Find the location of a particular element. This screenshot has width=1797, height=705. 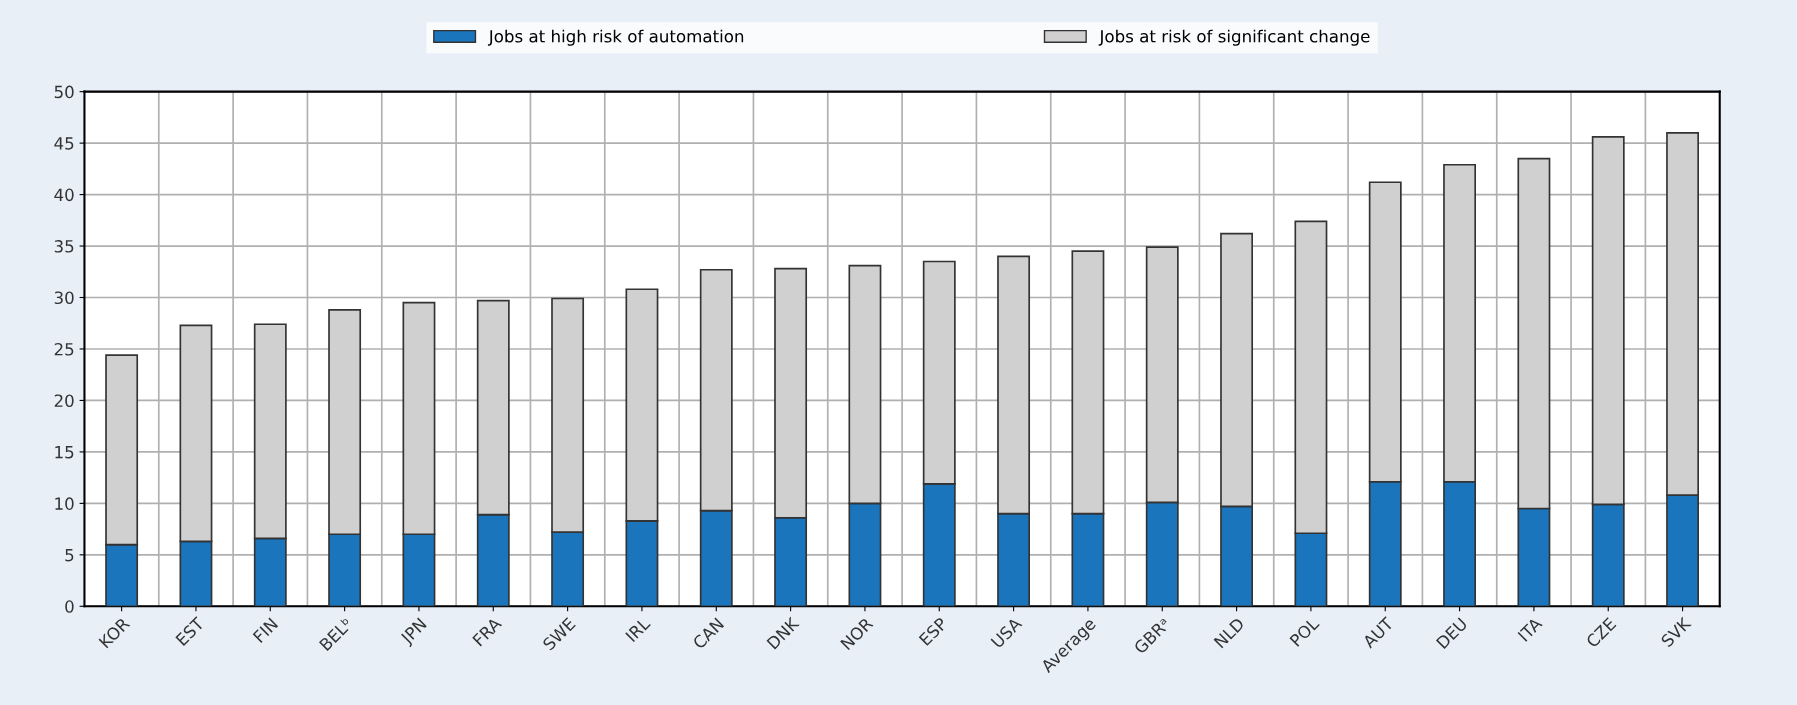

y-tick-label: 10 is located at coordinates (64, 503).